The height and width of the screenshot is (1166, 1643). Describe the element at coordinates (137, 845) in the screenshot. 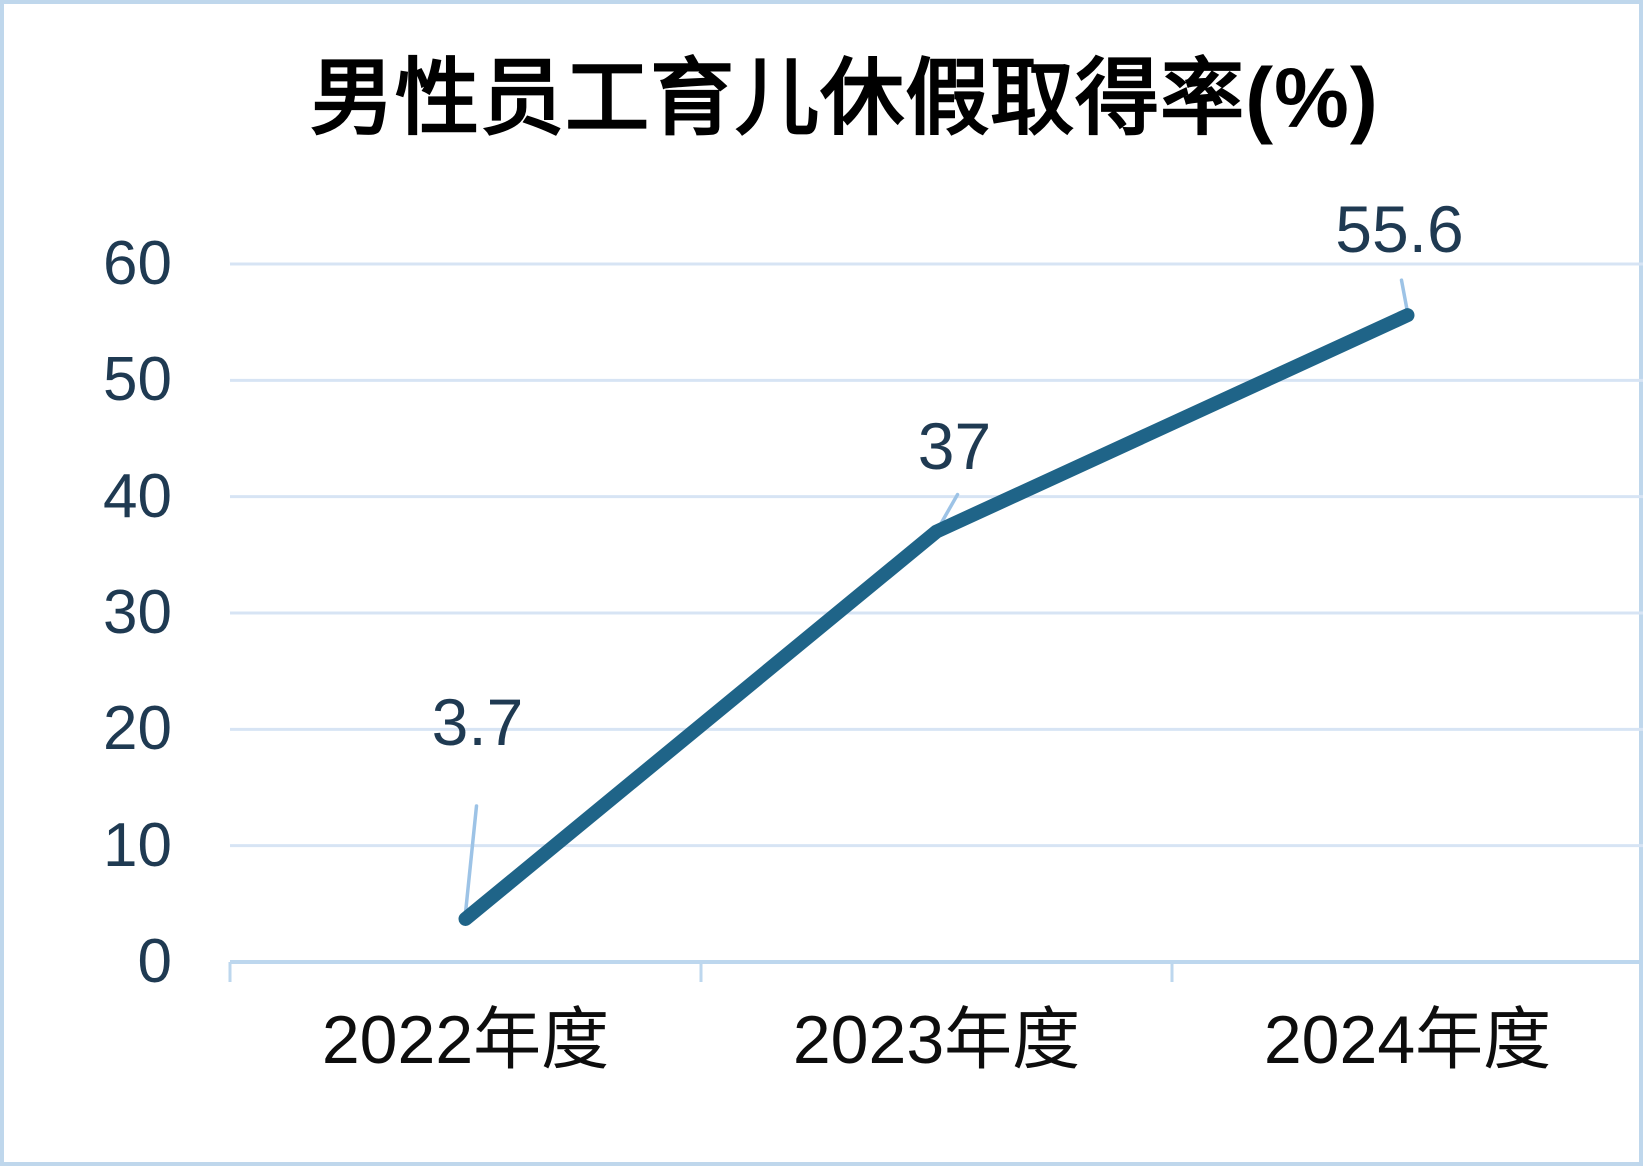

I see `y-axis-tick-label: 10` at that location.